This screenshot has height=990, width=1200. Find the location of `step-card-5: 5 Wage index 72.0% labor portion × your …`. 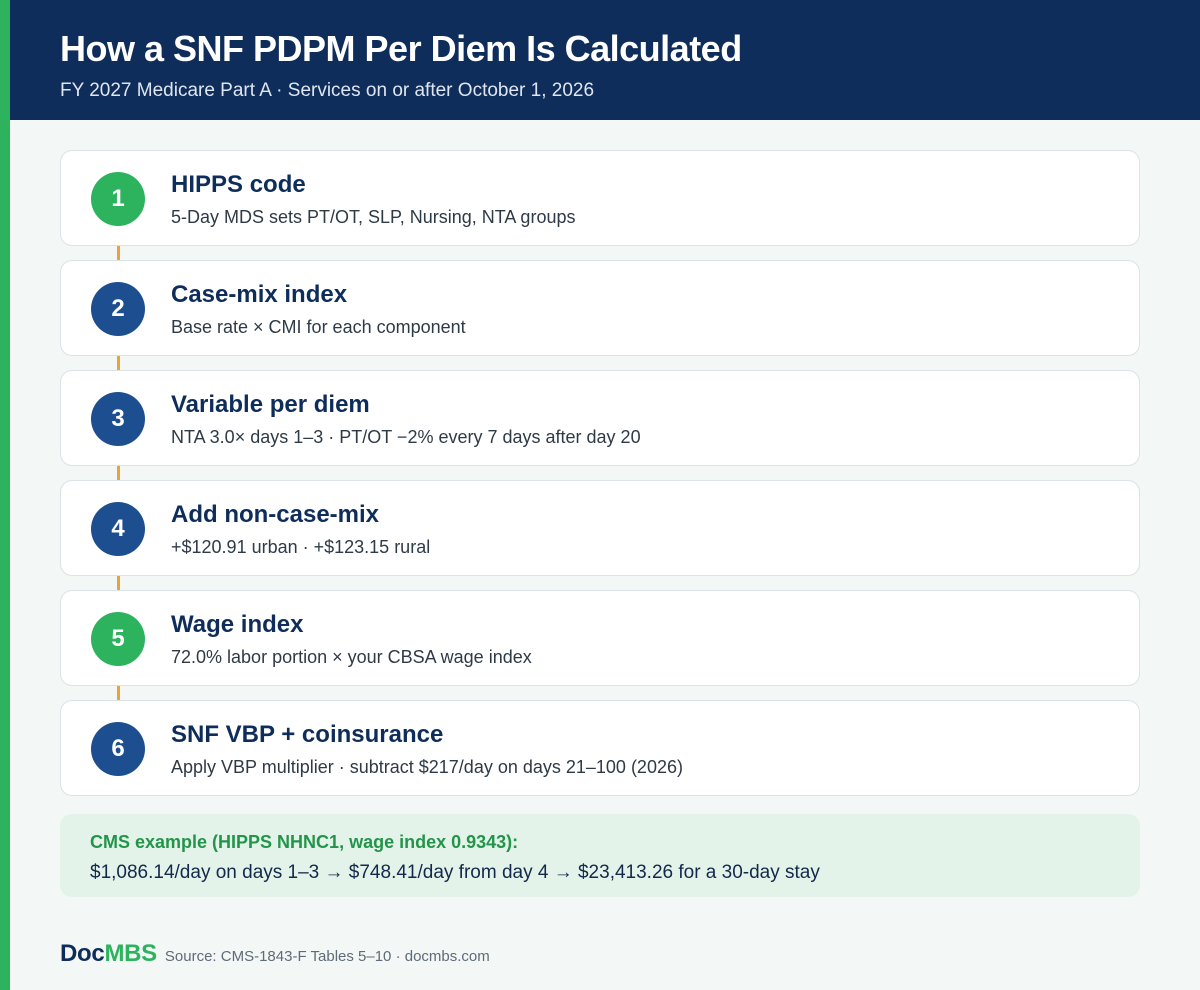

step-card-5: 5 Wage index 72.0% labor portion × your … is located at coordinates (600, 638).